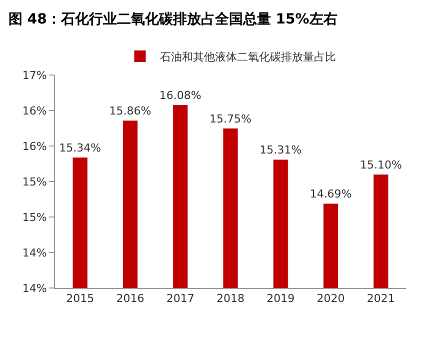 This screenshot has width=426, height=338. What do you see at coordinates (173, 19) in the screenshot?
I see `chart-title: 图 48：石化行业二氧化碳排放占全国总量 15%左右` at bounding box center [173, 19].